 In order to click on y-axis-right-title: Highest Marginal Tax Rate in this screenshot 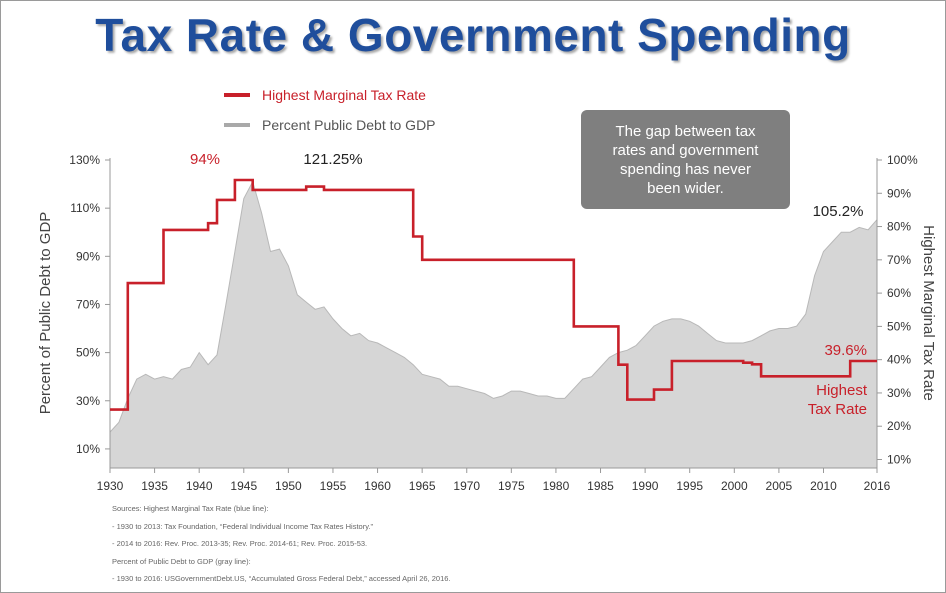, I will do `click(928, 313)`.